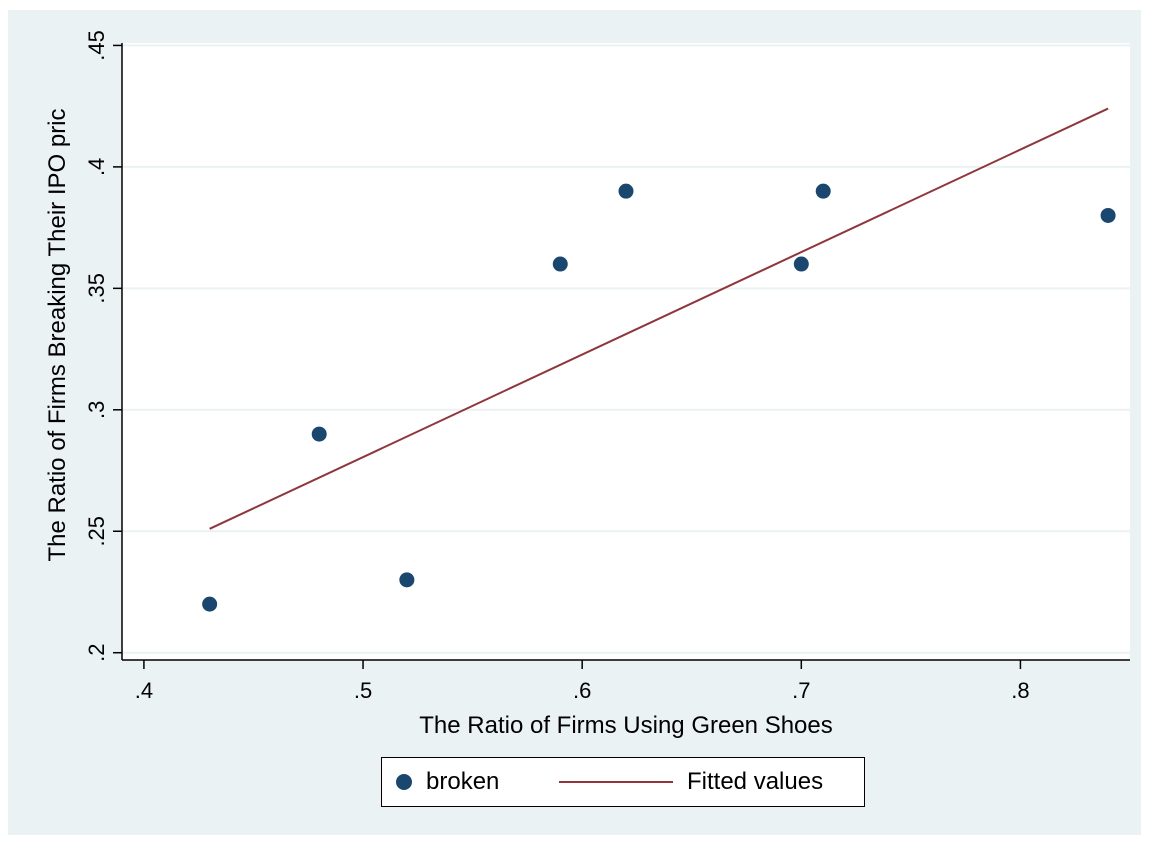 This screenshot has width=1149, height=843. I want to click on legend-item-broken: broken, so click(447, 781).